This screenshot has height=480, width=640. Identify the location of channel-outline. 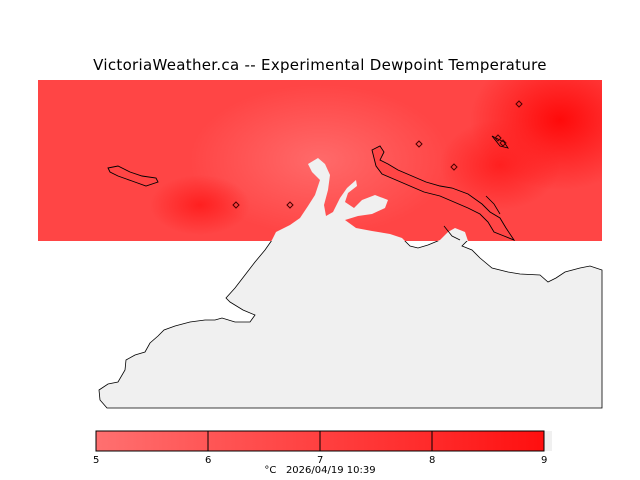
(476, 188).